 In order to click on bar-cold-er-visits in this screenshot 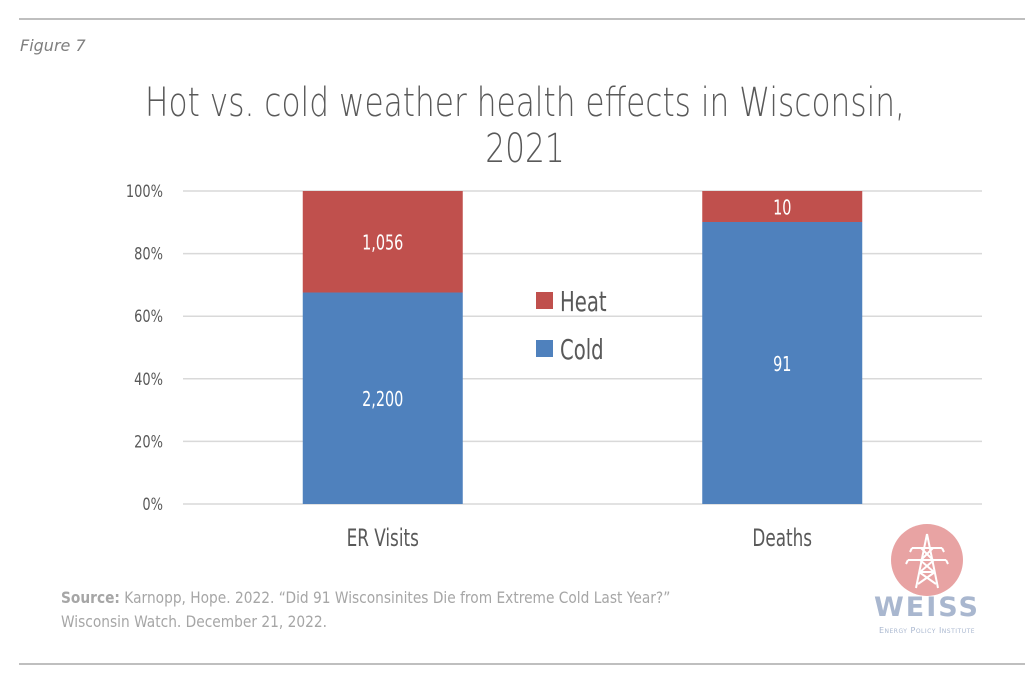, I will do `click(382, 398)`.